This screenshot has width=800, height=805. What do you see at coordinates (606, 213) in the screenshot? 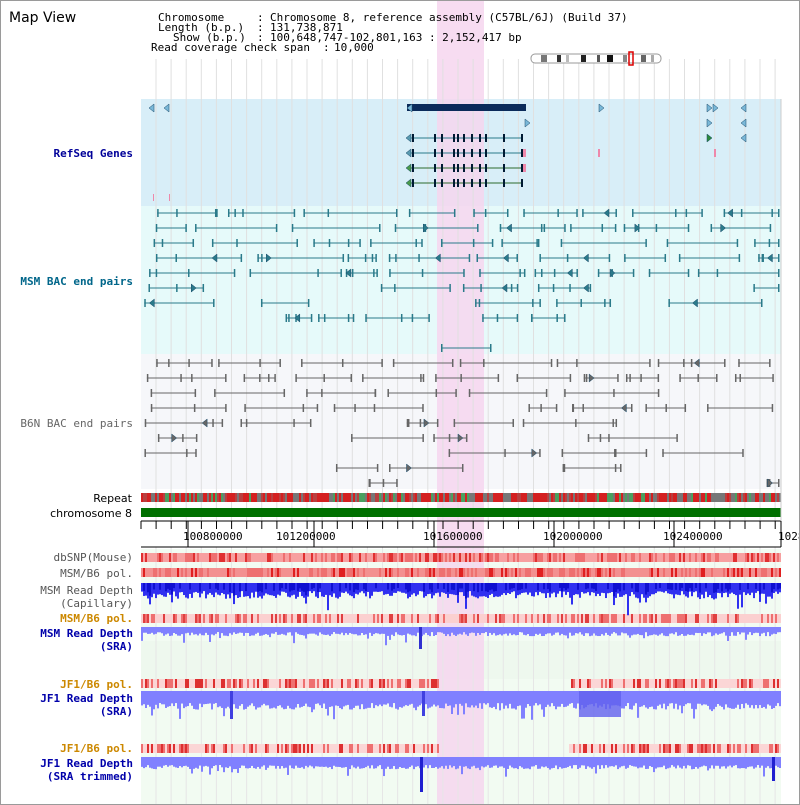
I see `strand-arrow` at bounding box center [606, 213].